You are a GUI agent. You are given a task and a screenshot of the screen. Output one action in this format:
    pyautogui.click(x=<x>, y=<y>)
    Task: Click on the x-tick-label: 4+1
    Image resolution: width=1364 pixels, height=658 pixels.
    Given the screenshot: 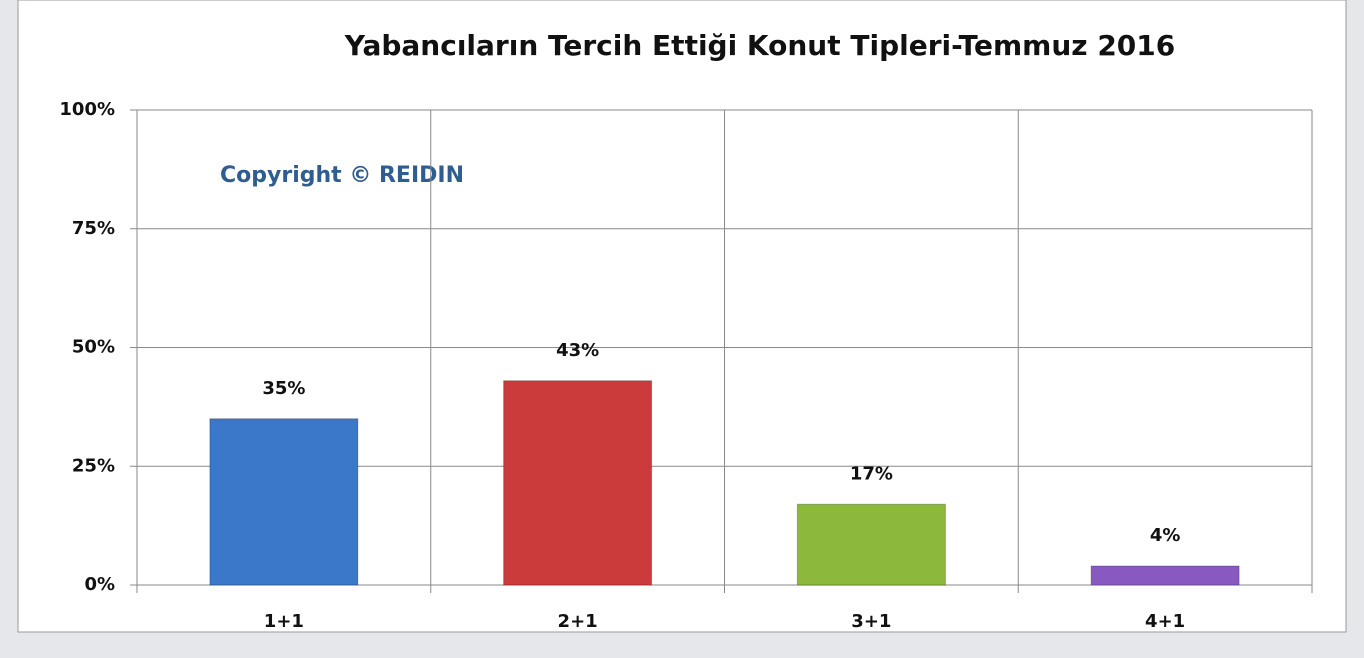 What is the action you would take?
    pyautogui.click(x=1165, y=621)
    